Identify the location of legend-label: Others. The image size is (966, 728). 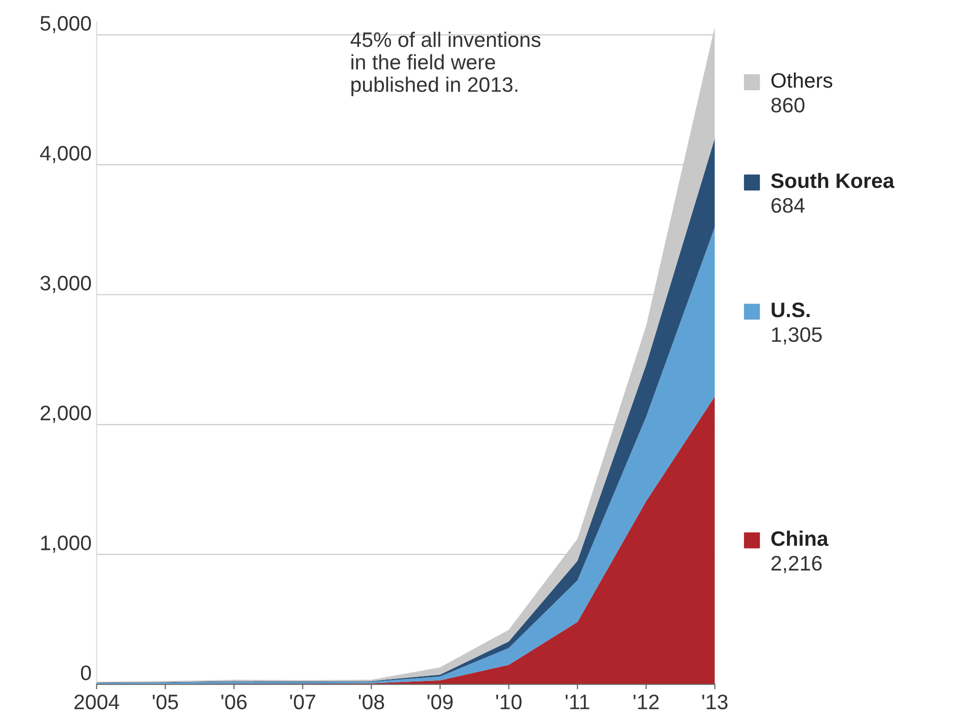
(801, 80).